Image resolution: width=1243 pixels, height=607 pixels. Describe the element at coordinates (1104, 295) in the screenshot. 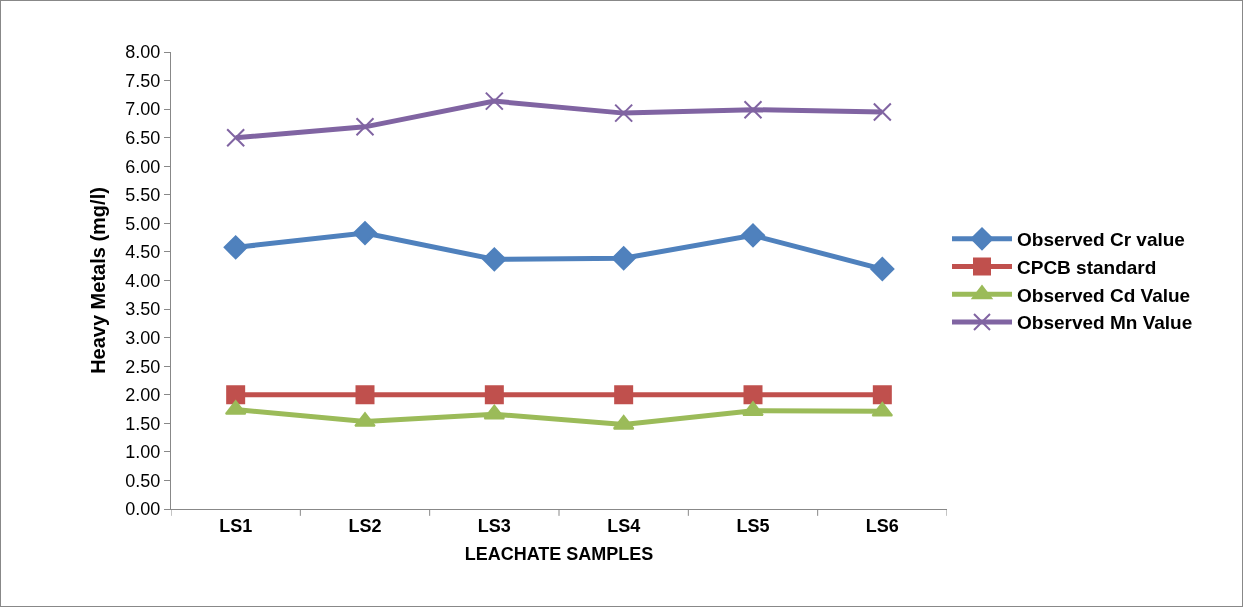

I see `legend-label: Observed Cd Value` at that location.